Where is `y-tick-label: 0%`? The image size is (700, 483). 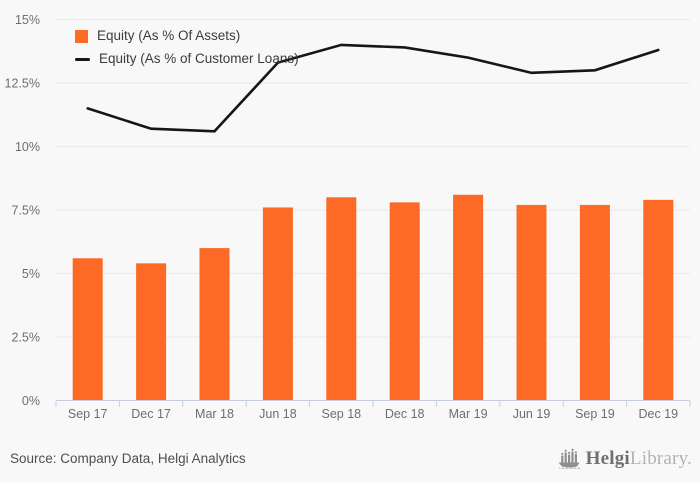 y-tick-label: 0% is located at coordinates (31, 401).